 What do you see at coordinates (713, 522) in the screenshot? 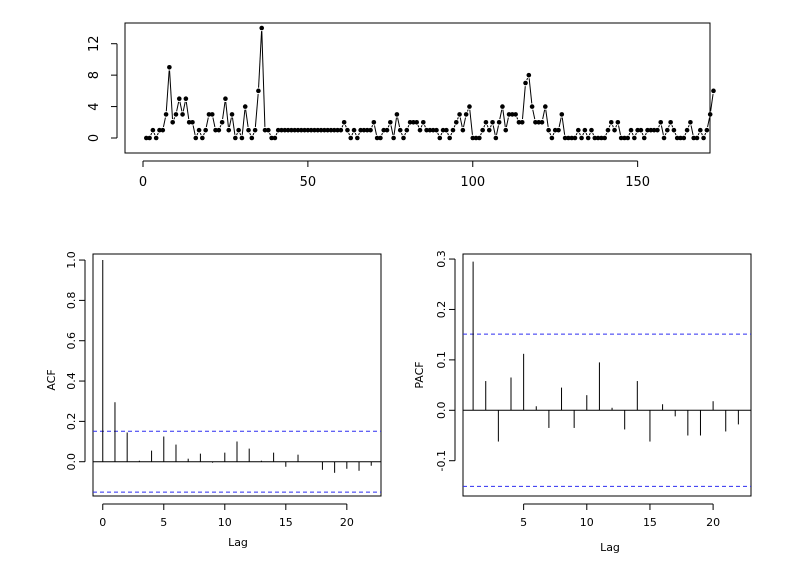
I see `pacf-x-tick-label: 20` at bounding box center [713, 522].